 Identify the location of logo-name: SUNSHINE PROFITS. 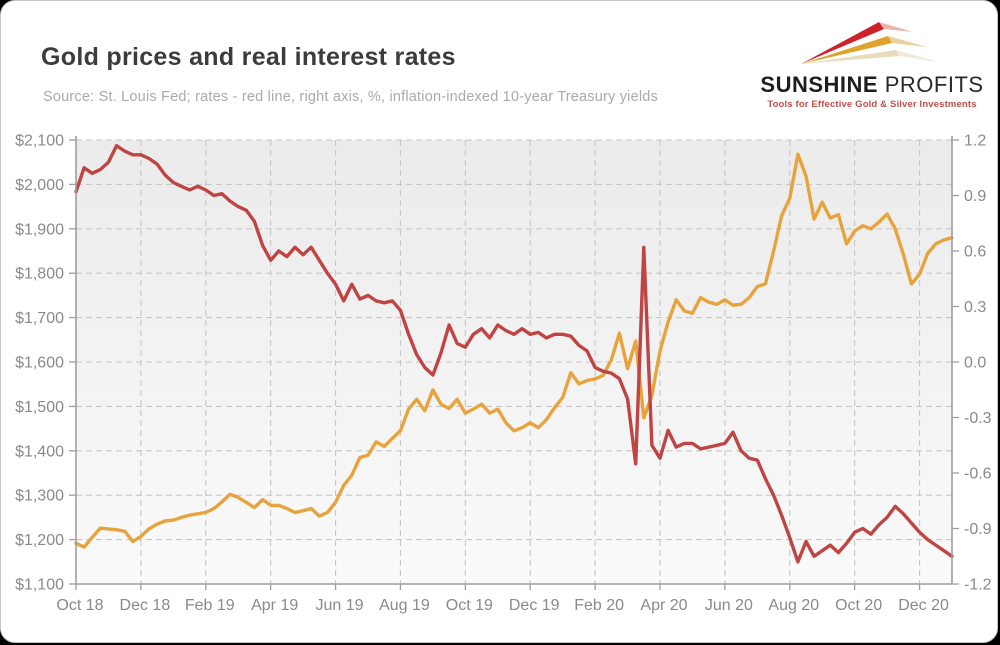
(871, 85).